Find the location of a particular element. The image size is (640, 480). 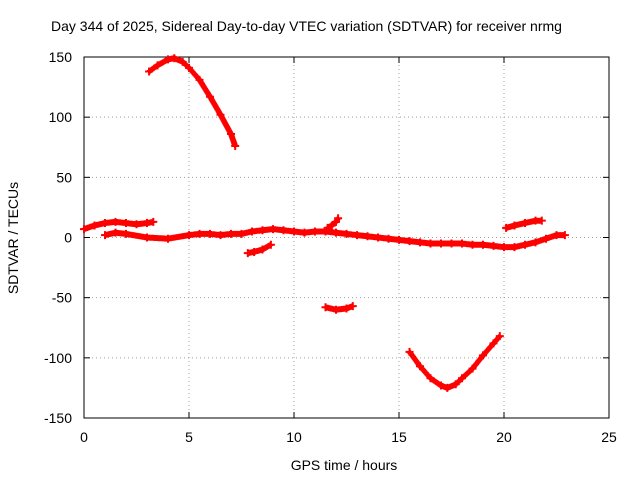

y-tick-label: 0 is located at coordinates (68, 238).